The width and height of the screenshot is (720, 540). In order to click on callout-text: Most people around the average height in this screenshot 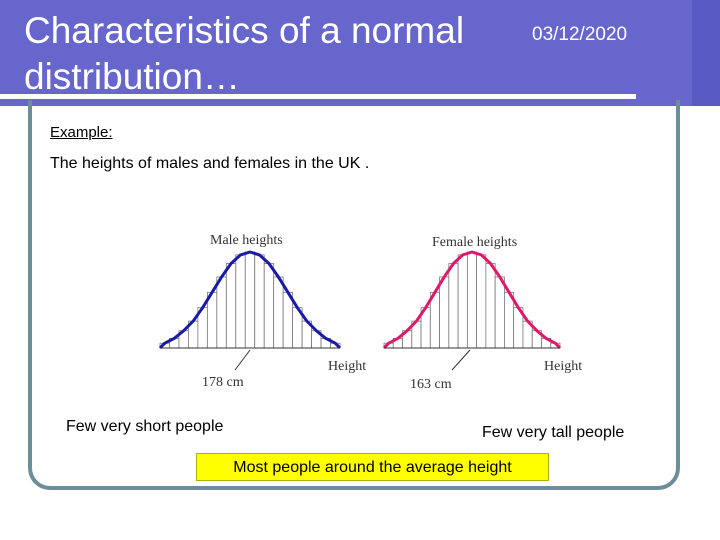, I will do `click(372, 467)`.